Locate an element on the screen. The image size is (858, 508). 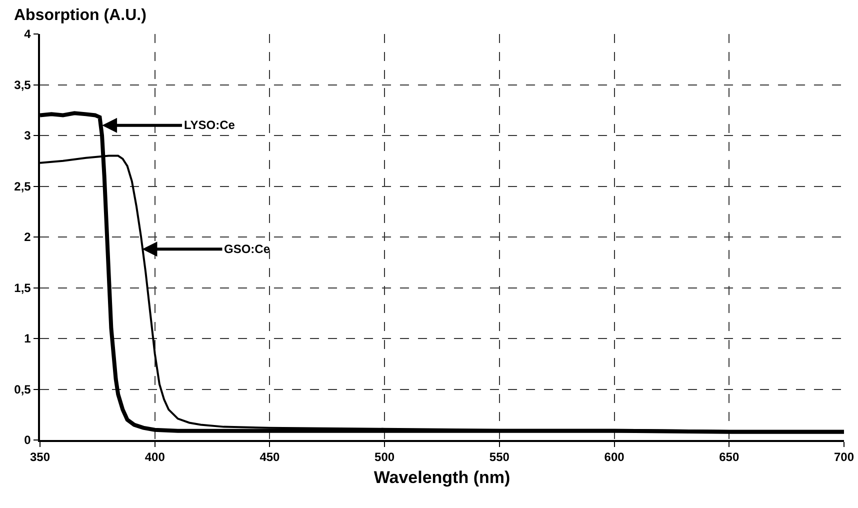
y-tick-label: 1 is located at coordinates (28, 339).